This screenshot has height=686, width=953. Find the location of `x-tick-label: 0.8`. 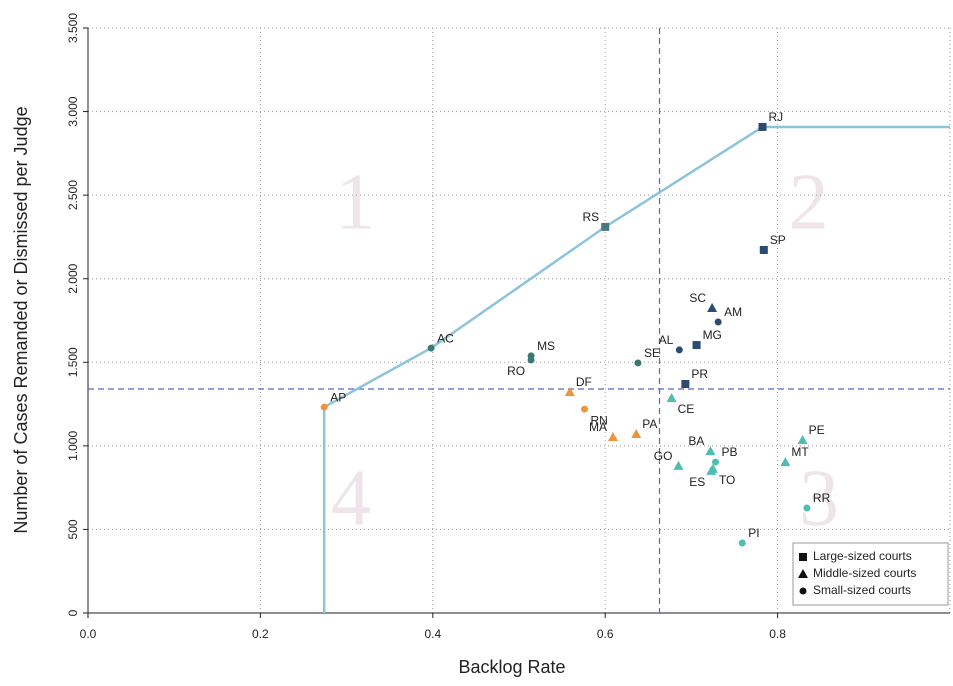

x-tick-label: 0.8 is located at coordinates (777, 634).